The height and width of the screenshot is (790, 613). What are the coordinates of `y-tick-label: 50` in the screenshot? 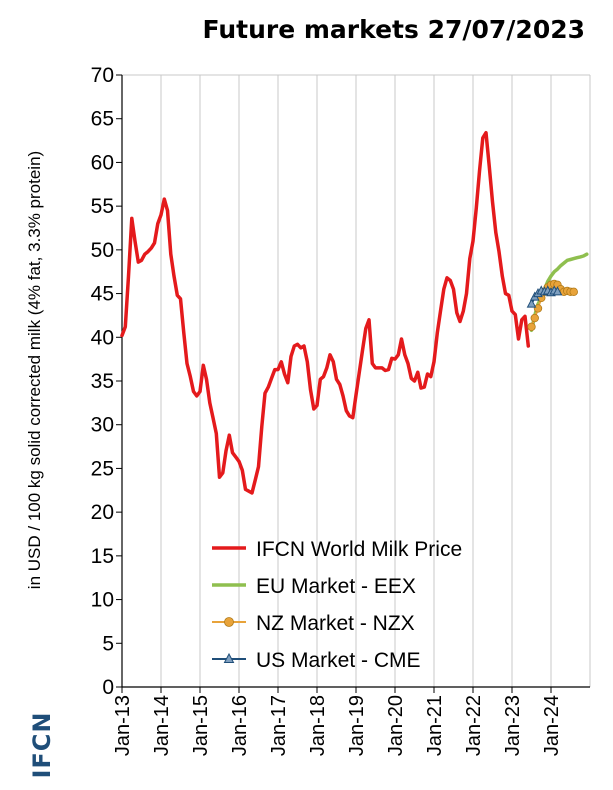 It's located at (102, 250).